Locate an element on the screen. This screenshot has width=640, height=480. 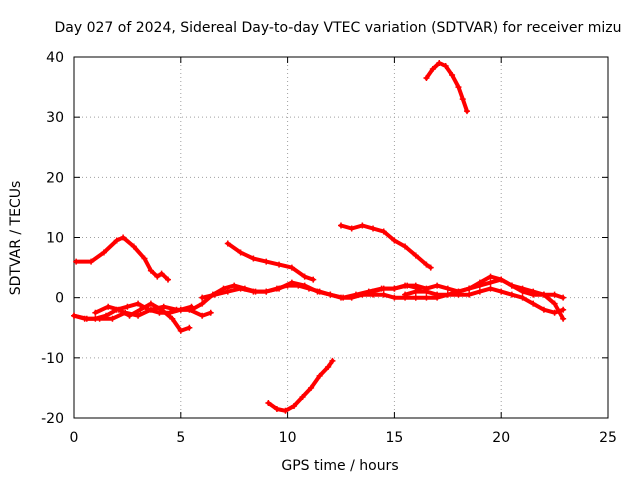
x-tick-label: 10 is located at coordinates (288, 438).